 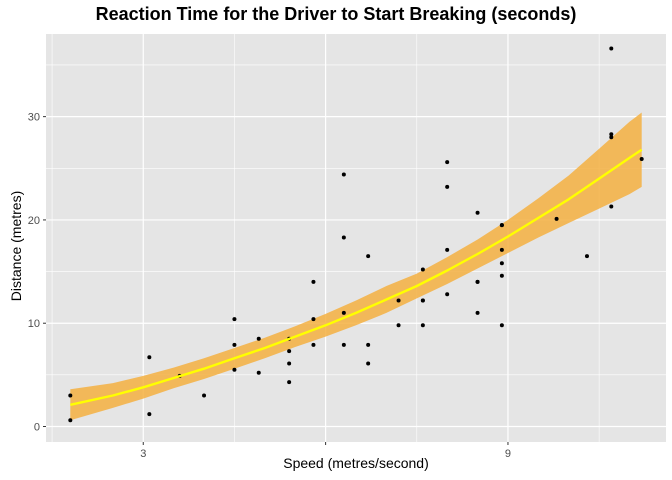 What do you see at coordinates (34, 221) in the screenshot?
I see `y-tick-label: 20` at bounding box center [34, 221].